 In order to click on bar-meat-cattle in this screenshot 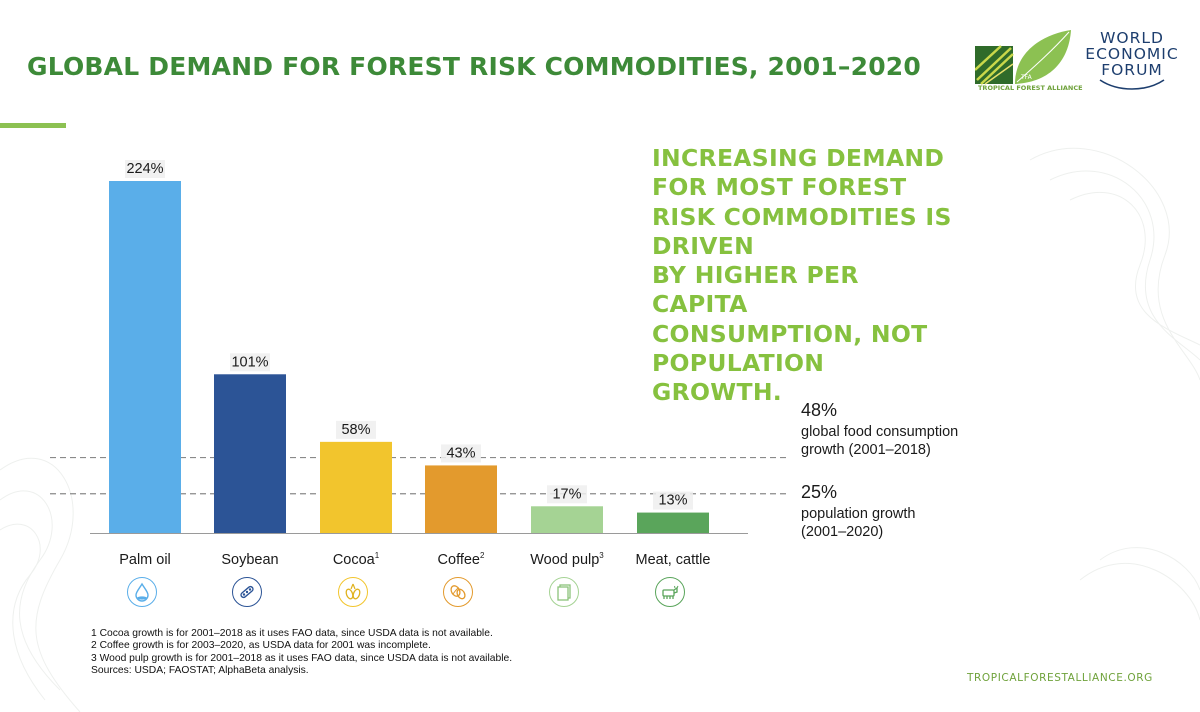, I will do `click(673, 522)`.